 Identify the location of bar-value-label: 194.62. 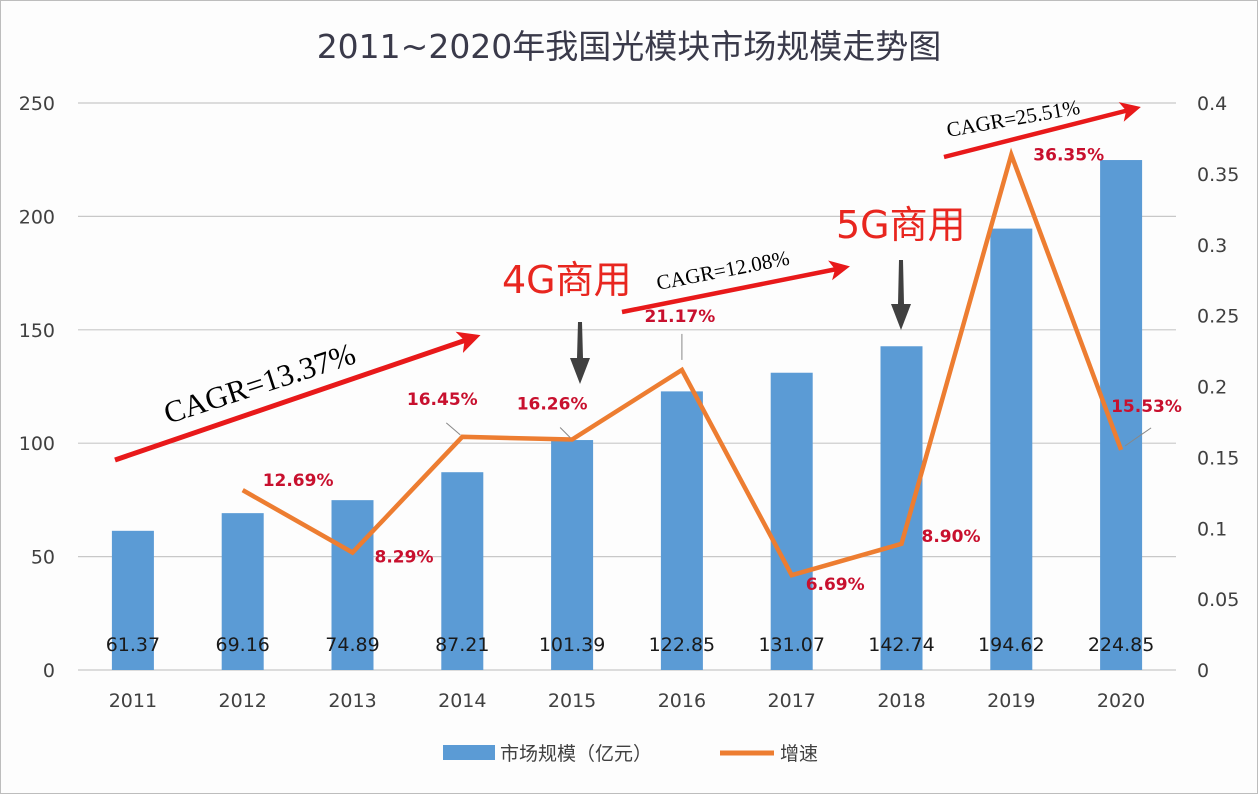
(1011, 645).